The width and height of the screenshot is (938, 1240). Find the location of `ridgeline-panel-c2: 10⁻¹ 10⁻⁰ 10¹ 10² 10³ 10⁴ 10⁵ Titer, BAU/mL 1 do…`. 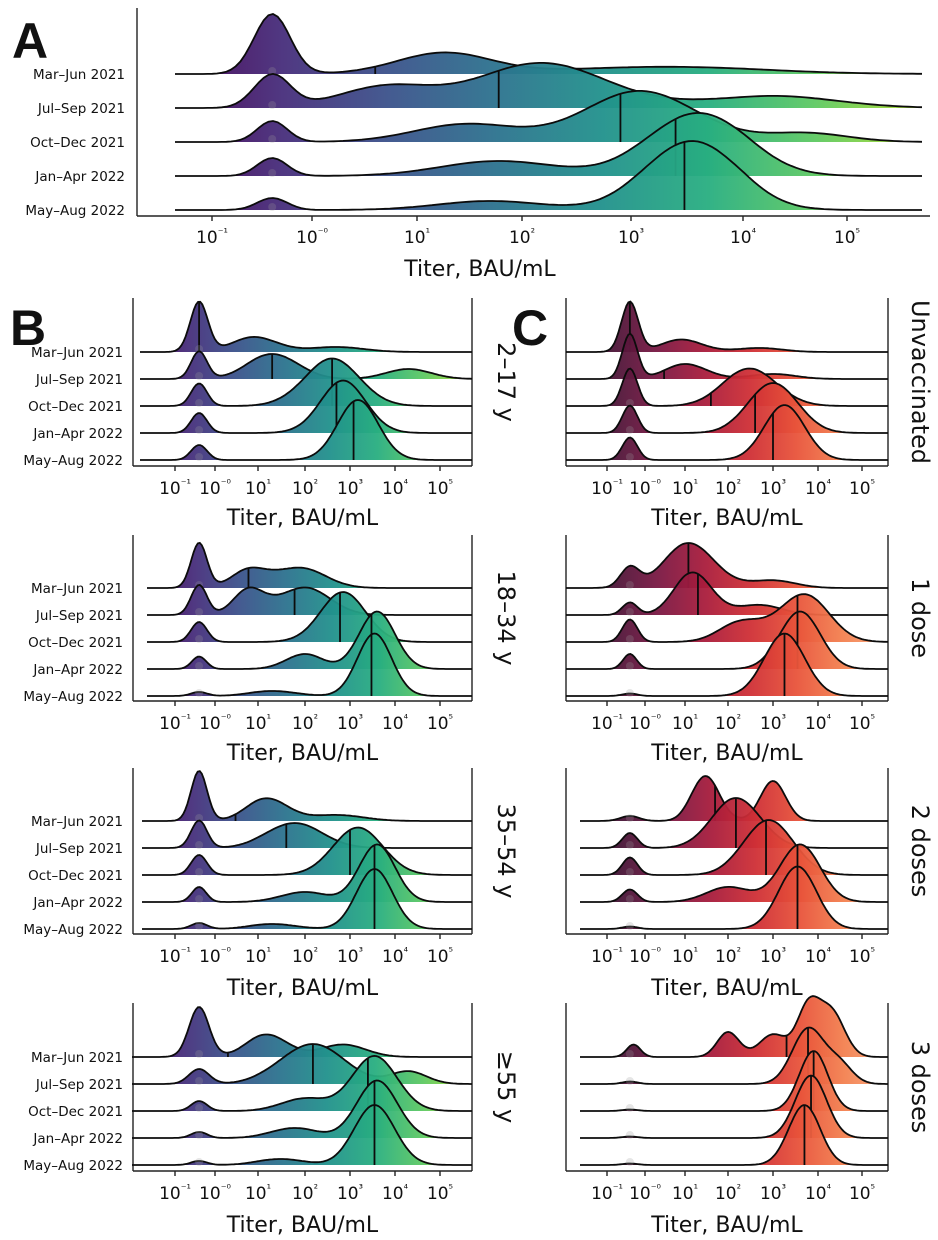

ridgeline-panel-c2: 10⁻¹ 10⁻⁰ 10¹ 10² 10³ 10⁴ 10⁵ Titer, BAU/mL 1 do… is located at coordinates (749, 650).